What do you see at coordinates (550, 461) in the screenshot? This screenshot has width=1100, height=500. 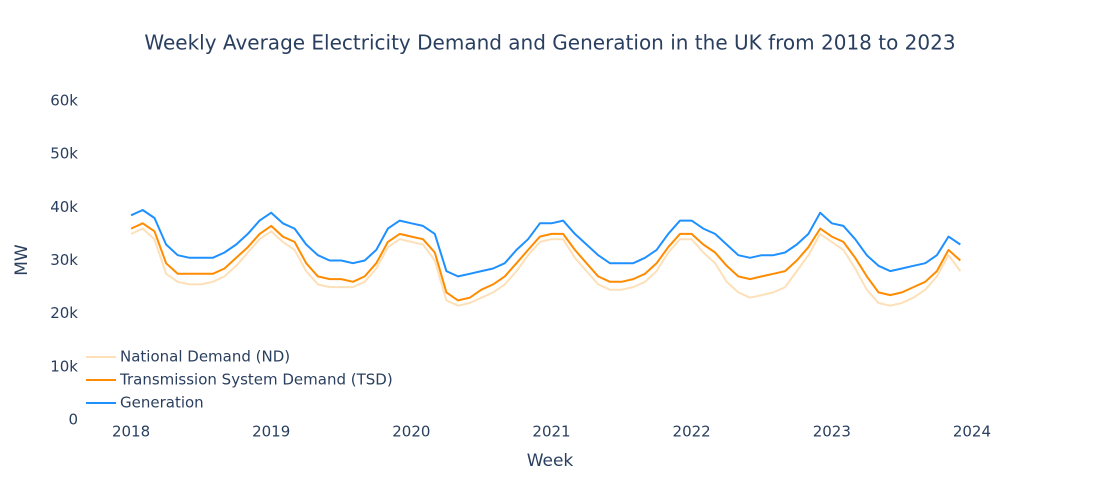 I see `x-axis-title: Week` at bounding box center [550, 461].